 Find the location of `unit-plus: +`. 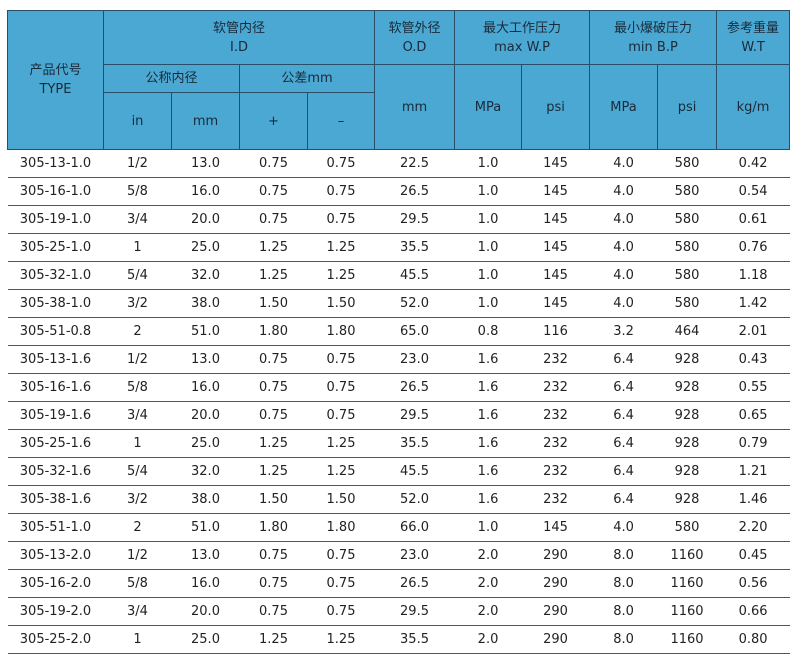

unit-plus: + is located at coordinates (273, 121).